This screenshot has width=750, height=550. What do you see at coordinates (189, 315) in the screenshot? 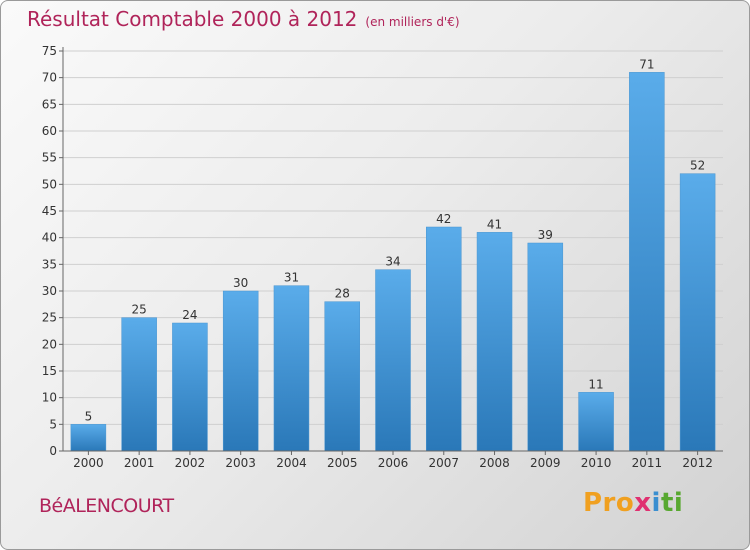
I see `data-label-2002: 24` at bounding box center [189, 315].